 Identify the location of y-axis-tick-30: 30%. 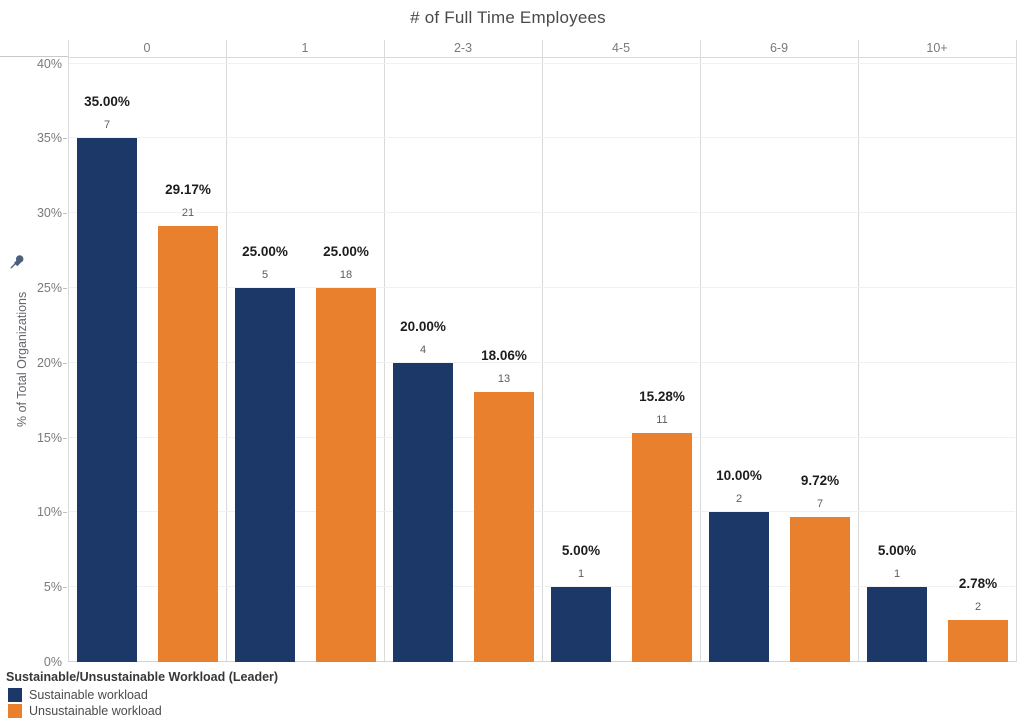
(49, 213).